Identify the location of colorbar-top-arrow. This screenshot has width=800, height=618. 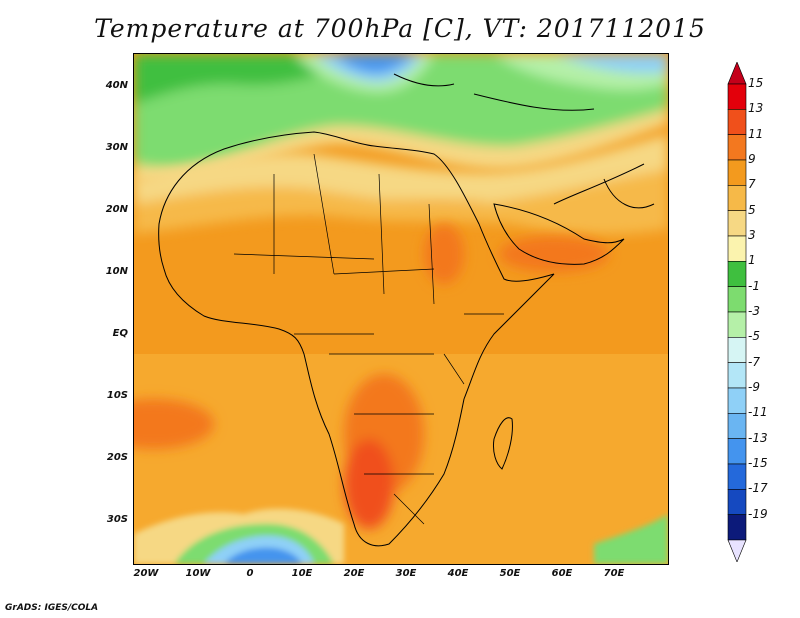
(737, 73).